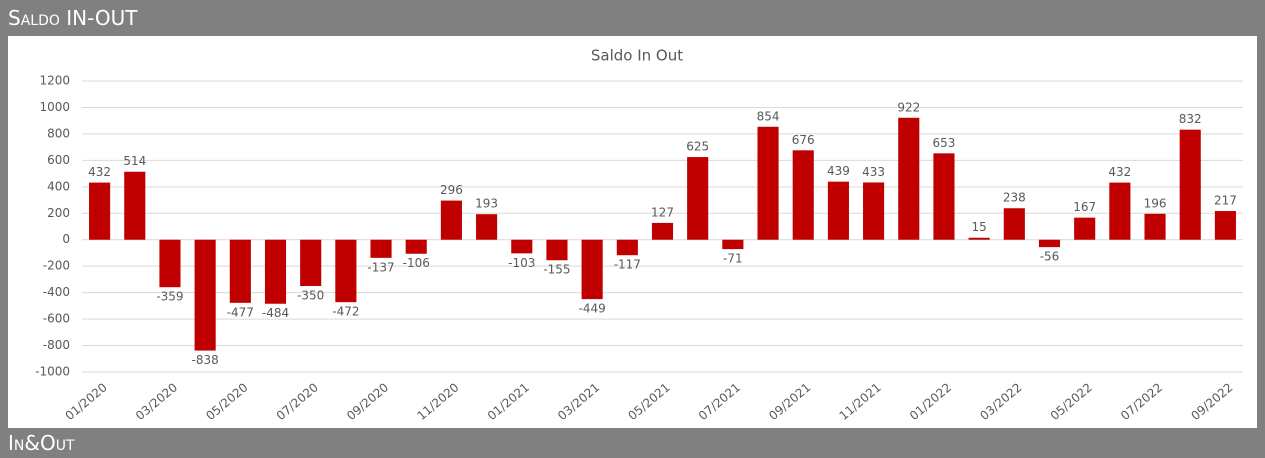  I want to click on data-label: -106, so click(416, 263).